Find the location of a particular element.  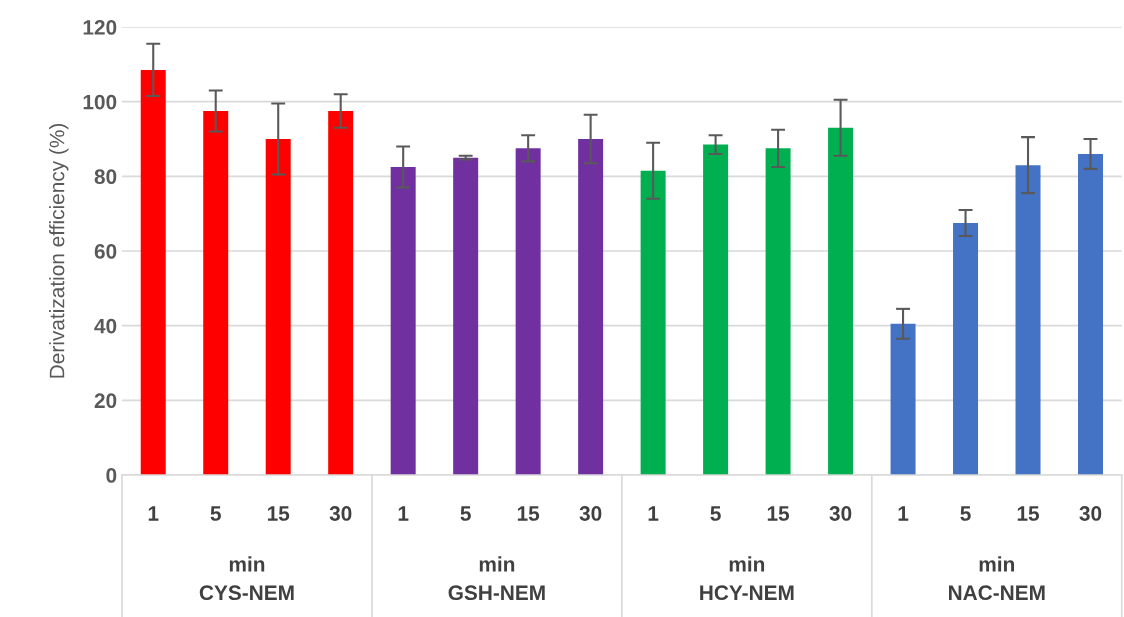

y-axis-title: Derivatization efficiency (%) is located at coordinates (59, 250).